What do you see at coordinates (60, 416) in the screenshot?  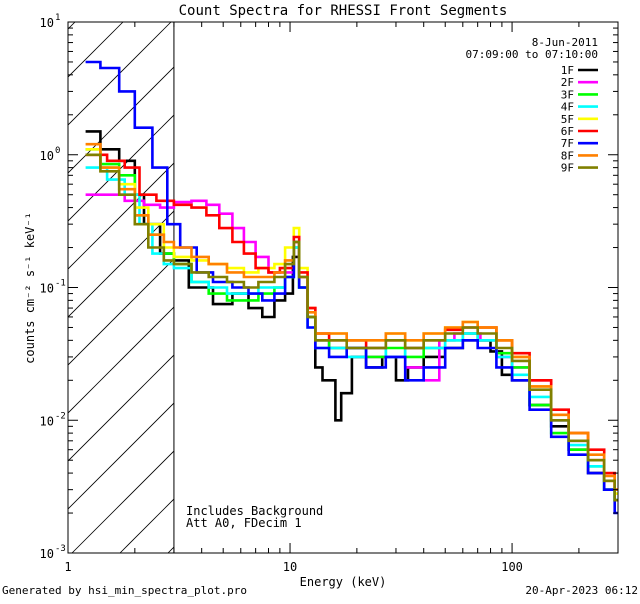 I see `y-tick-exponent: -2` at bounding box center [60, 416].